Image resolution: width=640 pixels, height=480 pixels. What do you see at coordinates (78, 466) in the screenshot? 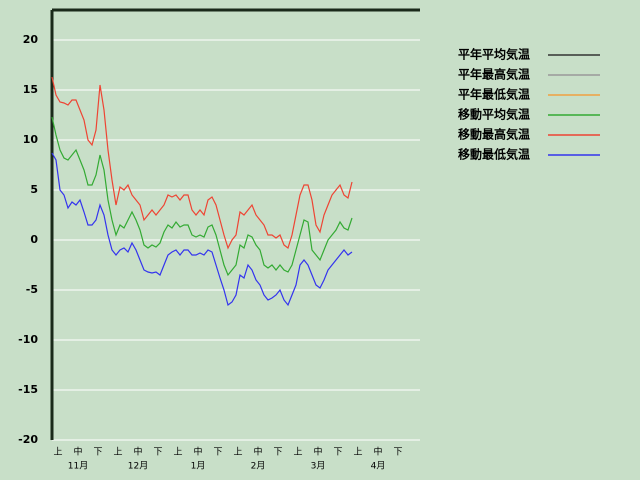
I see `month-label: 11月` at bounding box center [78, 466].